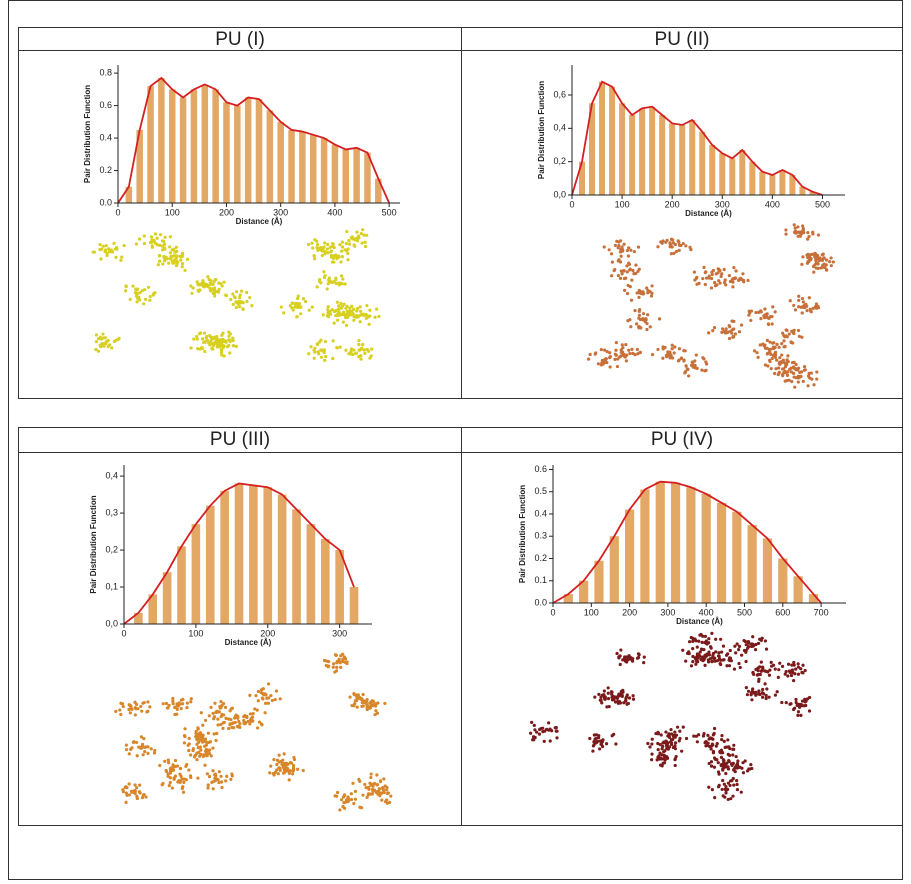  Describe the element at coordinates (667, 612) in the screenshot. I see `x-tick-label: 300` at that location.